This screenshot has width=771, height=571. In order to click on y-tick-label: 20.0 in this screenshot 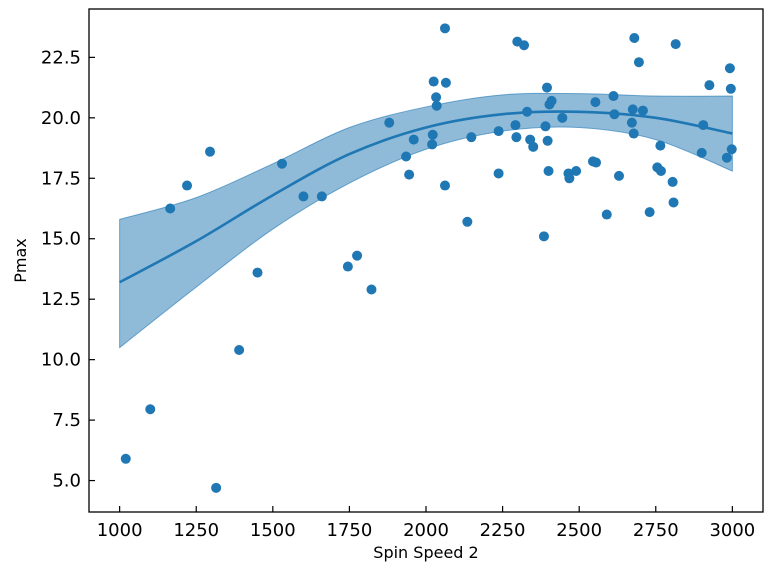, I will do `click(61, 118)`.